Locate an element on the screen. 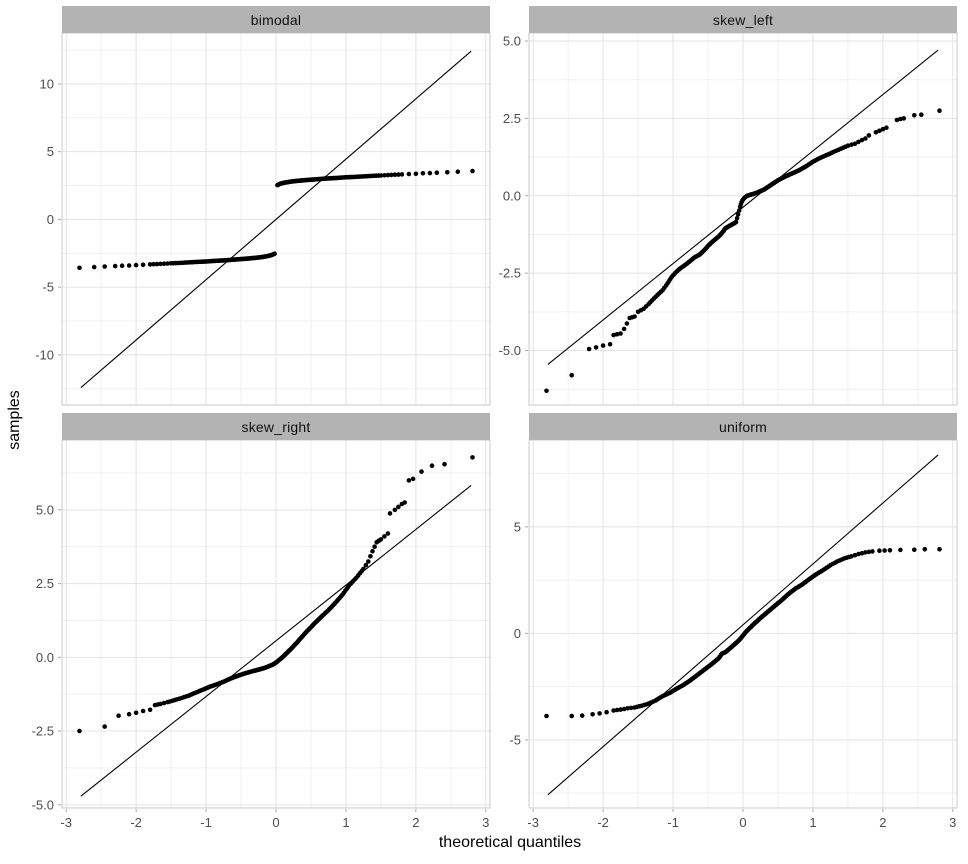 The image size is (968, 864). x-axis-skew_right: -3 -2 -1 0 1 2 3 is located at coordinates (274, 819).